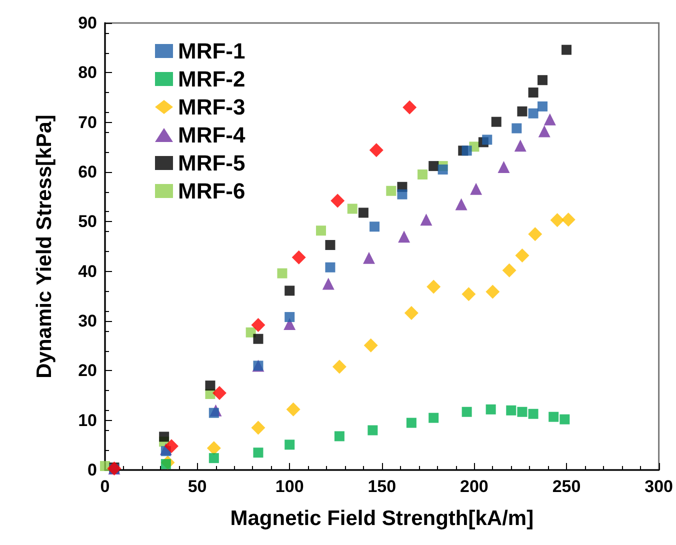 The width and height of the screenshot is (676, 545). Describe the element at coordinates (87, 370) in the screenshot. I see `y-tick-label: 20` at that location.